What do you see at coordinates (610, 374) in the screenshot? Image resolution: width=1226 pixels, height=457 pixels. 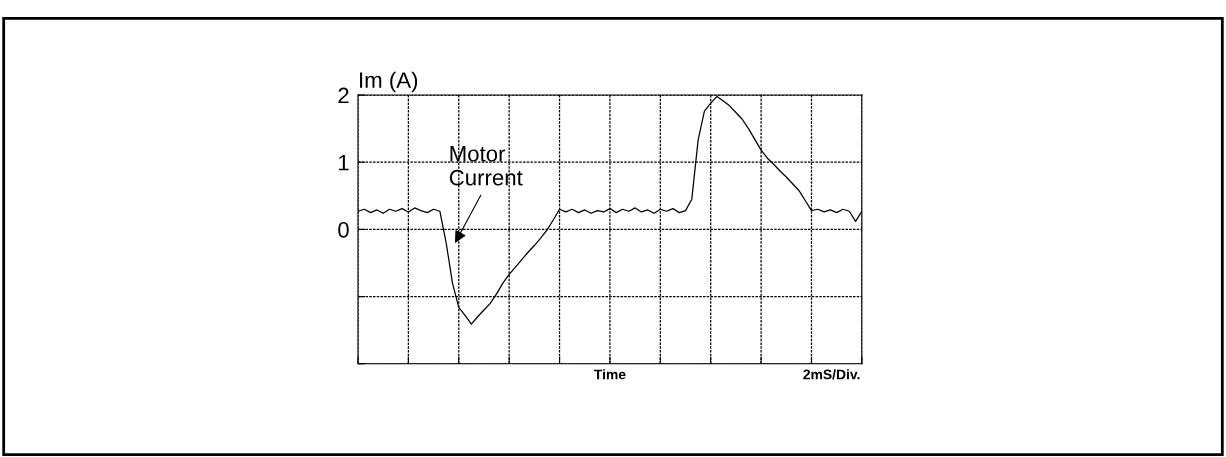 I see `x-axis-title: Time` at bounding box center [610, 374].